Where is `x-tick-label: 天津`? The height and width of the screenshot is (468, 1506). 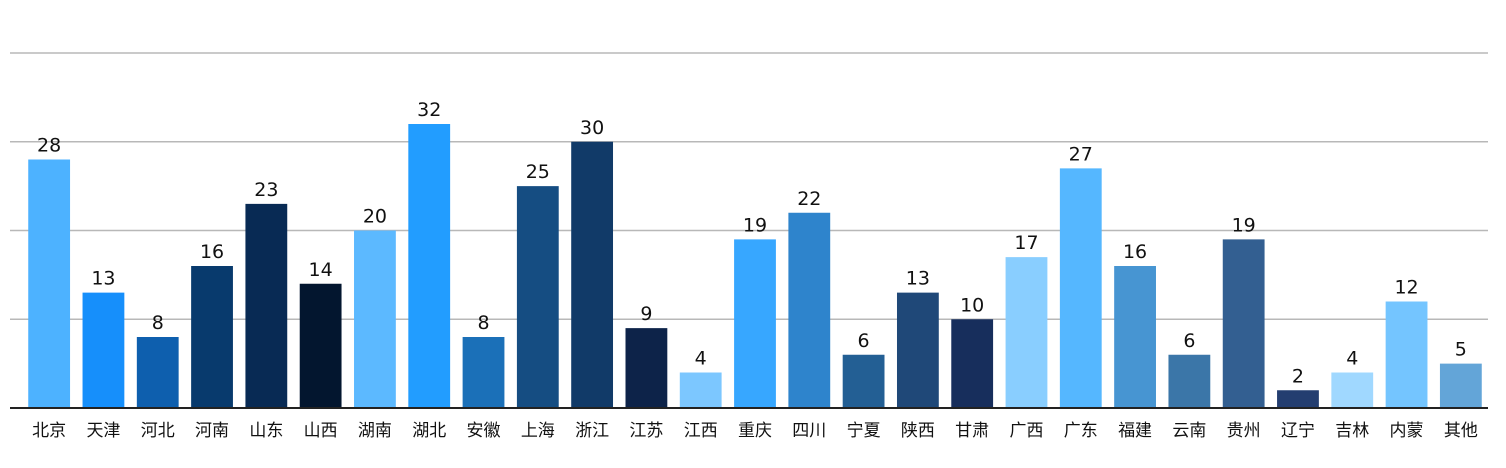
x-tick-label: 天津 is located at coordinates (103, 431).